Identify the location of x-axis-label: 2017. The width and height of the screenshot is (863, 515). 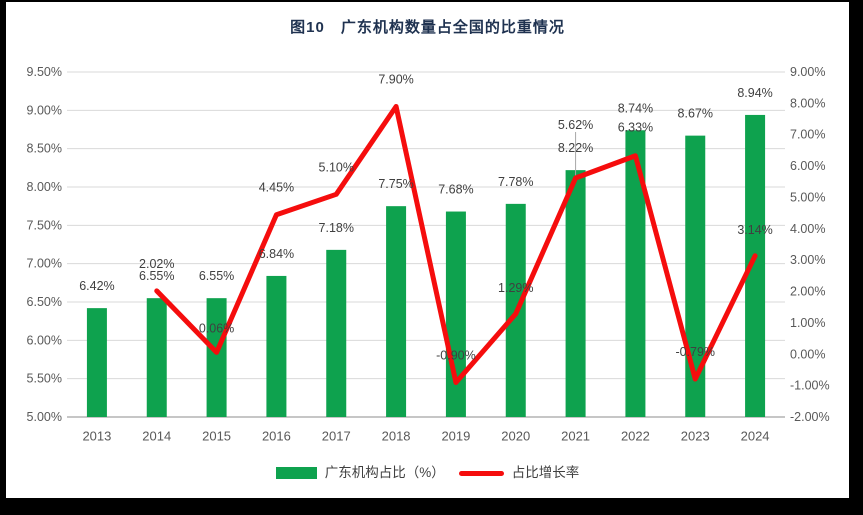
(336, 436).